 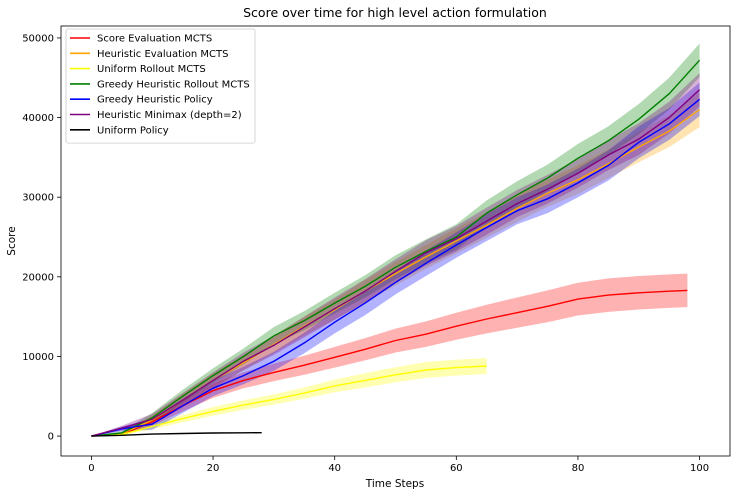 I want to click on x-tick-label: 20, so click(x=213, y=468).